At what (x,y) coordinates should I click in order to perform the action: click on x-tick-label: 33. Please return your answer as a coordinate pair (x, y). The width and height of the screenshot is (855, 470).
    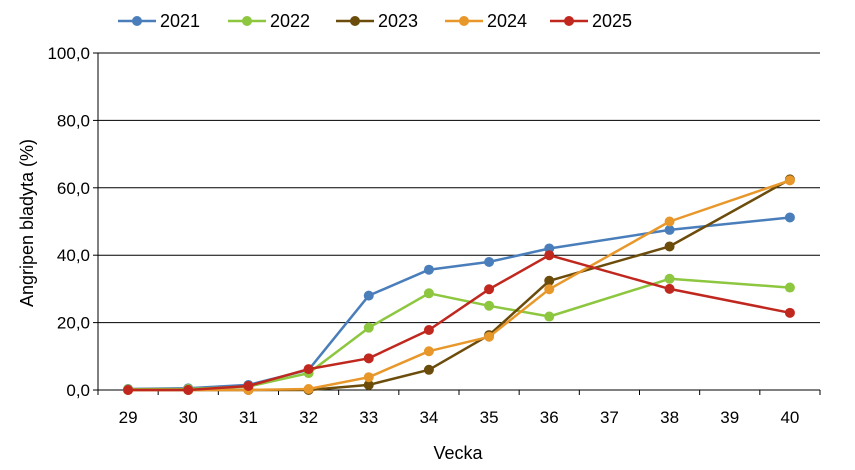
    Looking at the image, I should click on (368, 417).